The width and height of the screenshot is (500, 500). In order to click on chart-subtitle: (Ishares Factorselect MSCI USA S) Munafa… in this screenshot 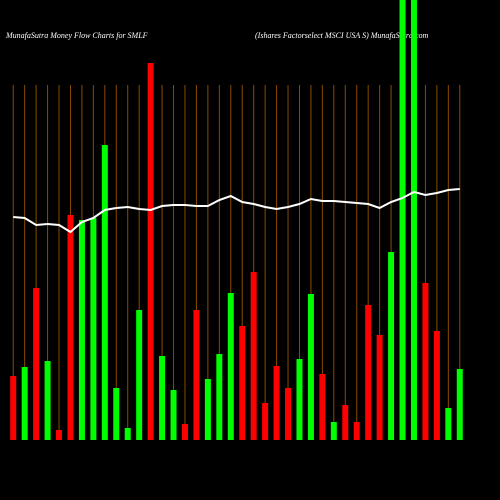, I will do `click(342, 35)`.